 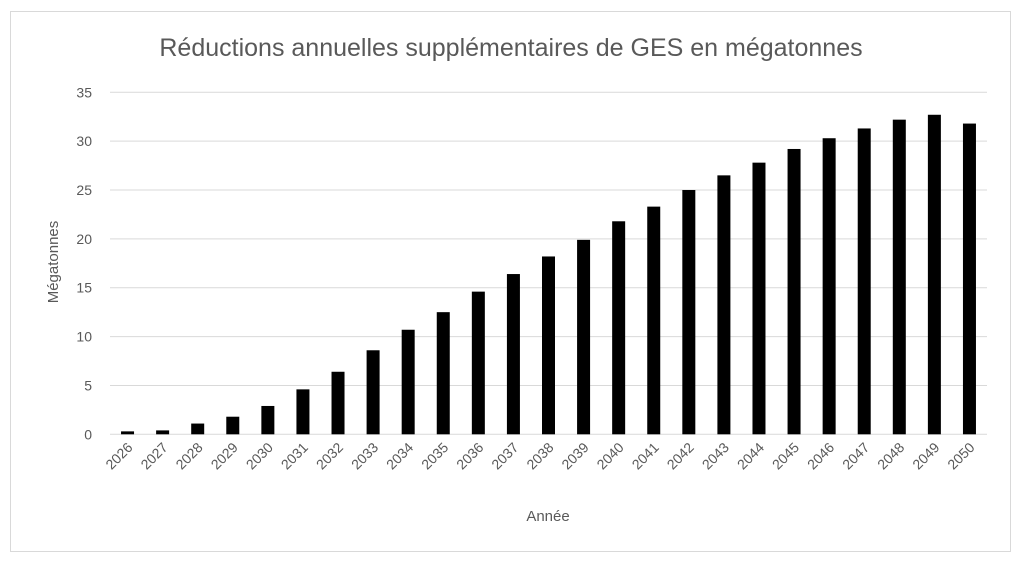 What do you see at coordinates (443, 373) in the screenshot?
I see `bar-2035` at bounding box center [443, 373].